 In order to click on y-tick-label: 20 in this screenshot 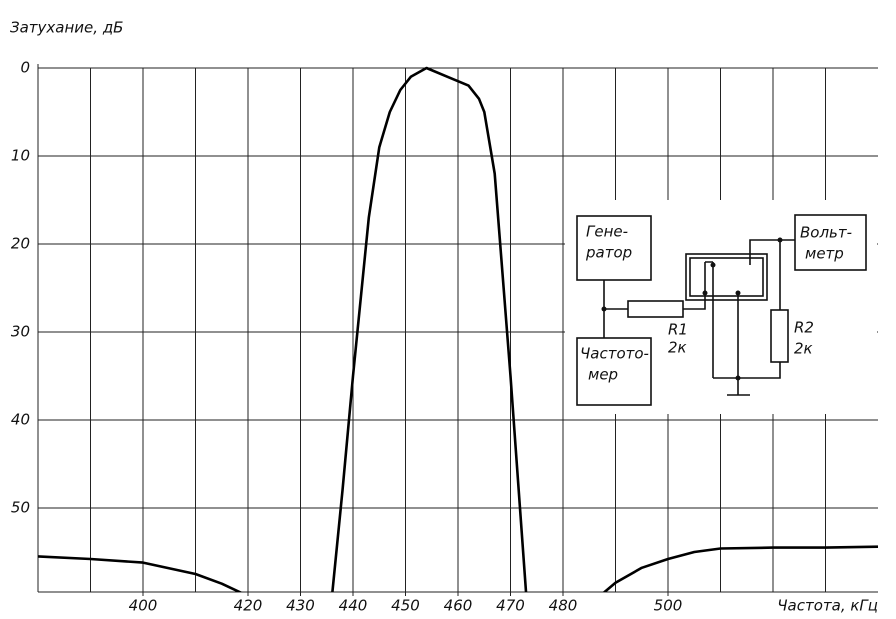, I will do `click(20, 244)`.